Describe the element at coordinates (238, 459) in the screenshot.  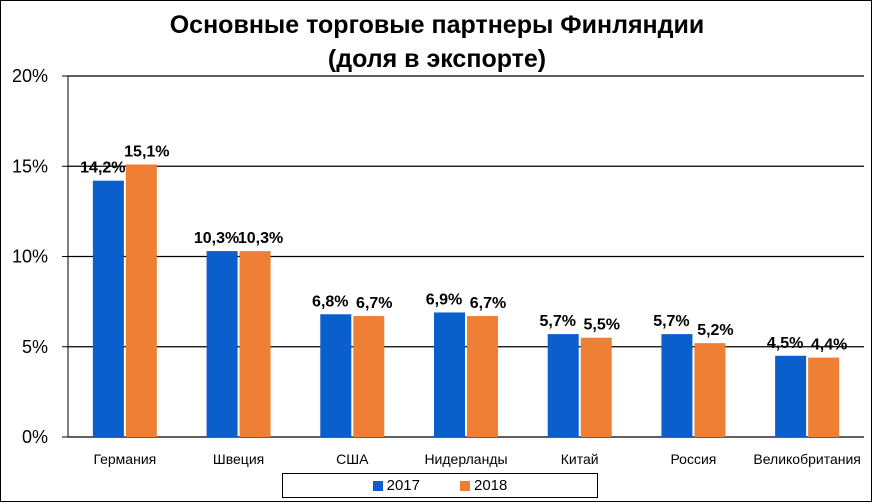
I see `category-label-1: Швеция` at that location.